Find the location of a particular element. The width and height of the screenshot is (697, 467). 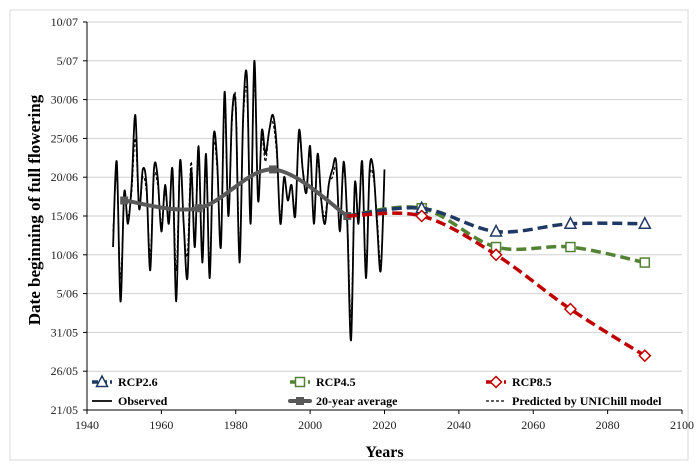

legend-item-observed: Observed is located at coordinates (130, 401).